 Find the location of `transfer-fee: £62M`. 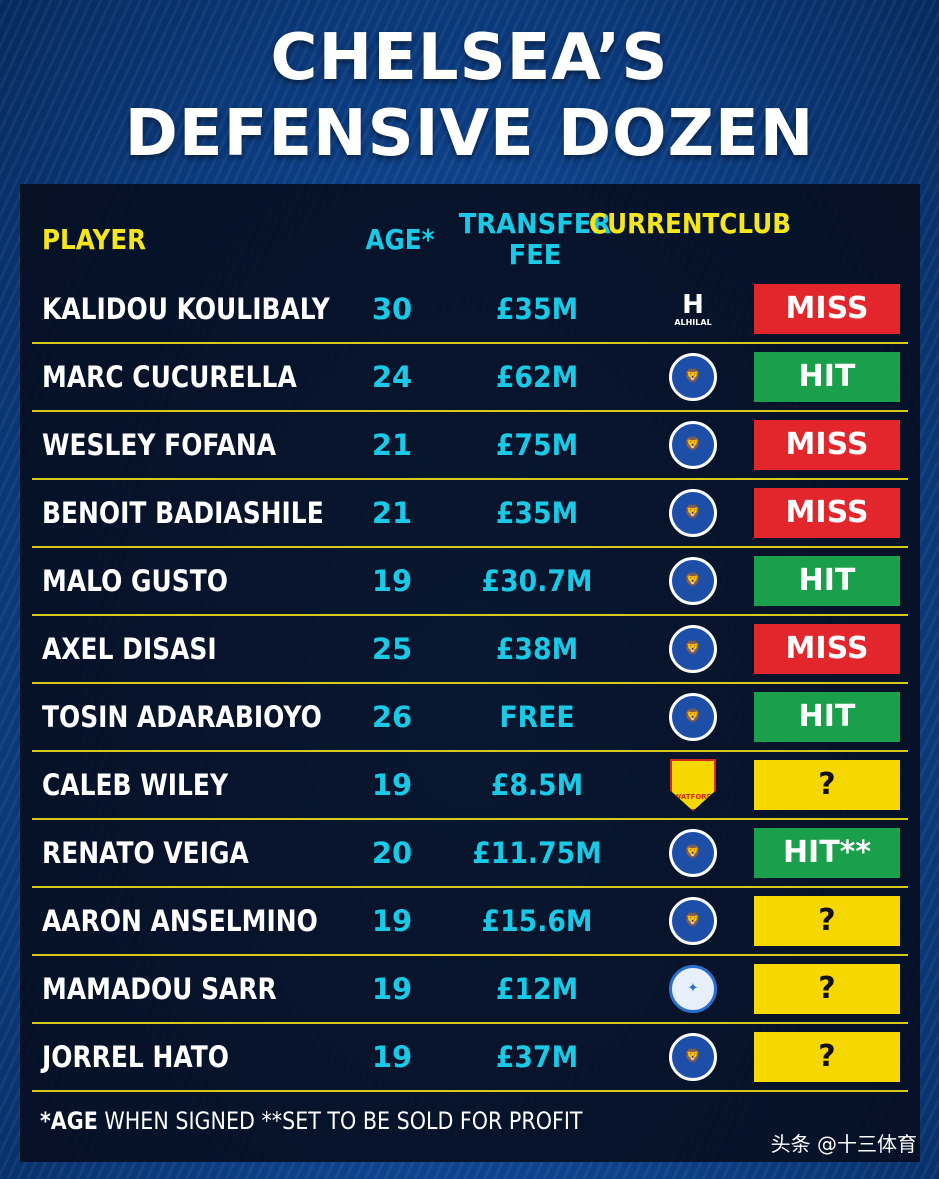

transfer-fee: £62M is located at coordinates (537, 377).